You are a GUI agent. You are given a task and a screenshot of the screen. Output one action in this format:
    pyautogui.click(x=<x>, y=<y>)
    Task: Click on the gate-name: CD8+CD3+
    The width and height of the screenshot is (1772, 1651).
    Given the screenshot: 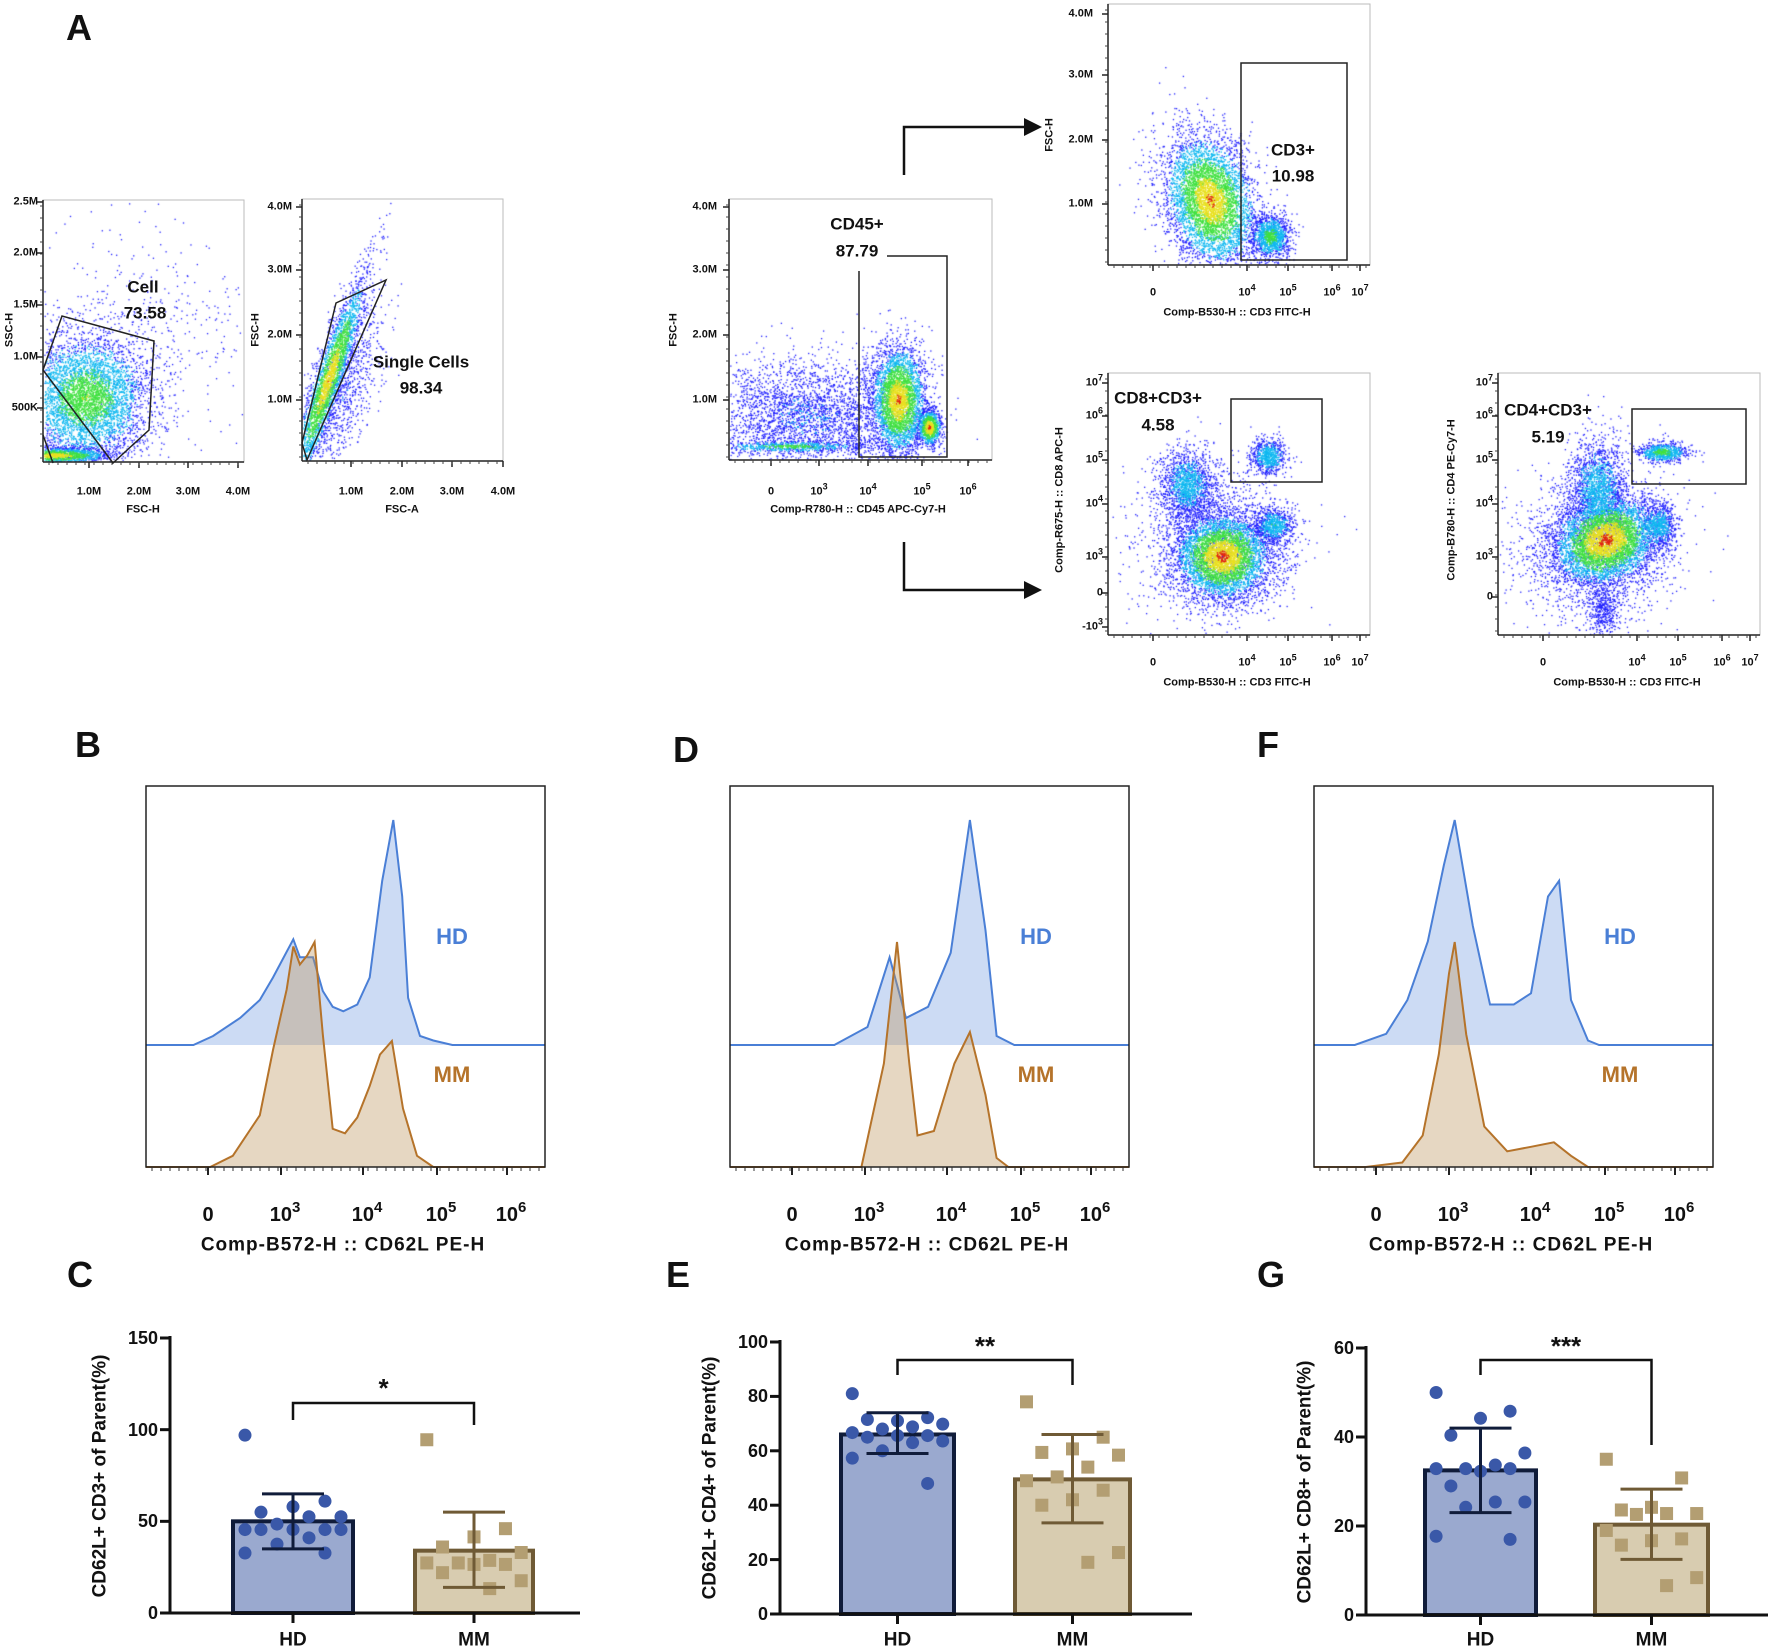 What is the action you would take?
    pyautogui.click(x=1158, y=398)
    